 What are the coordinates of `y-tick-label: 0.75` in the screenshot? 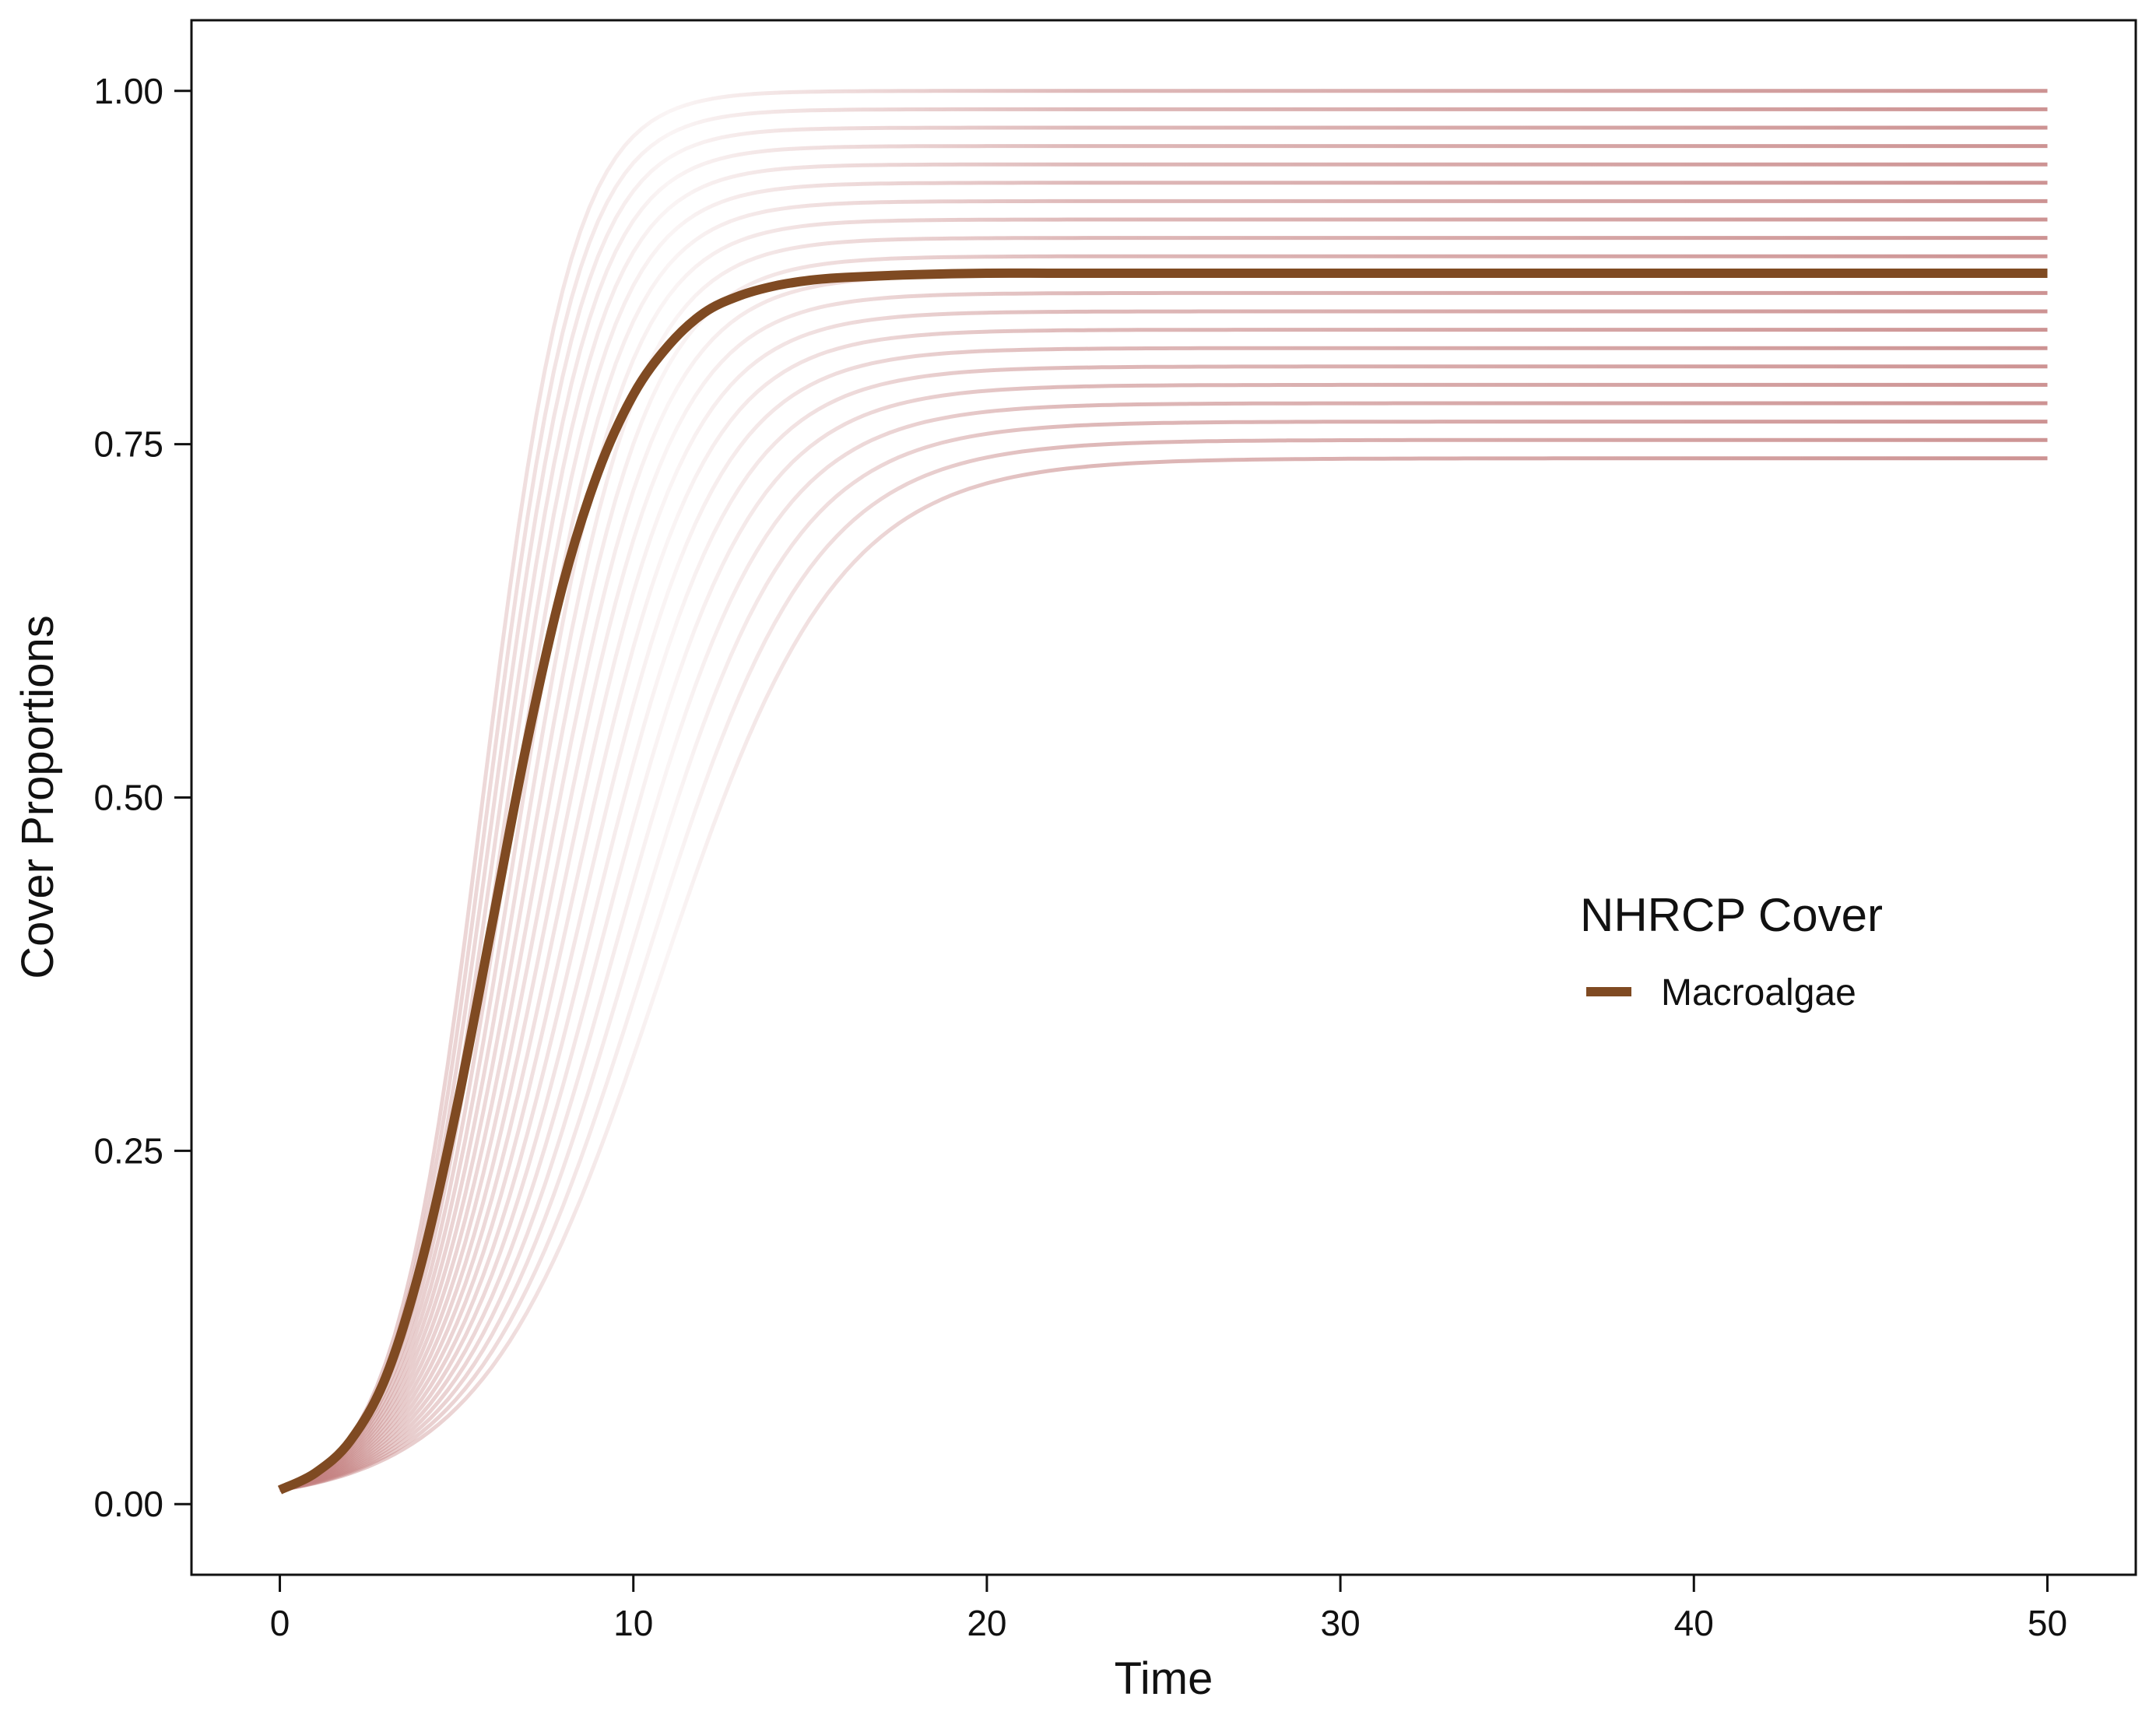 It's located at (128, 444).